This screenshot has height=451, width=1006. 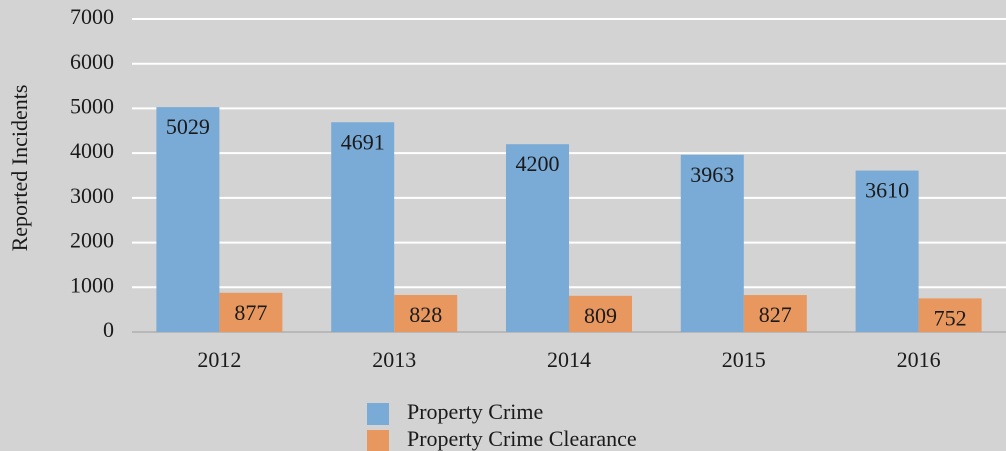 What do you see at coordinates (569, 359) in the screenshot?
I see `x-tick-label: 2014` at bounding box center [569, 359].